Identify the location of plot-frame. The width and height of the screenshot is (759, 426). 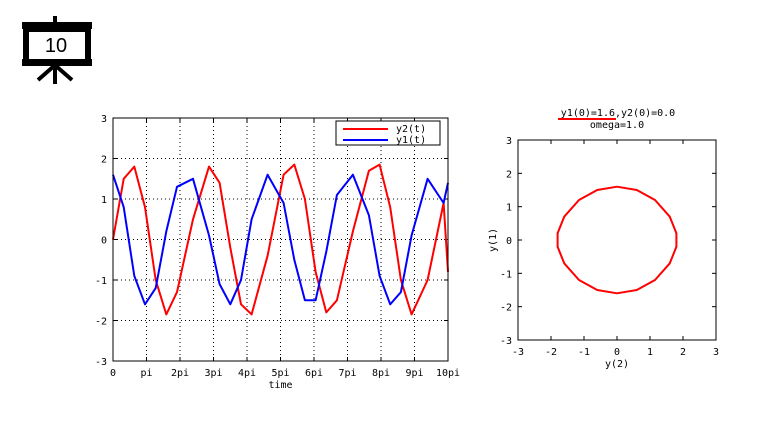
(617, 240).